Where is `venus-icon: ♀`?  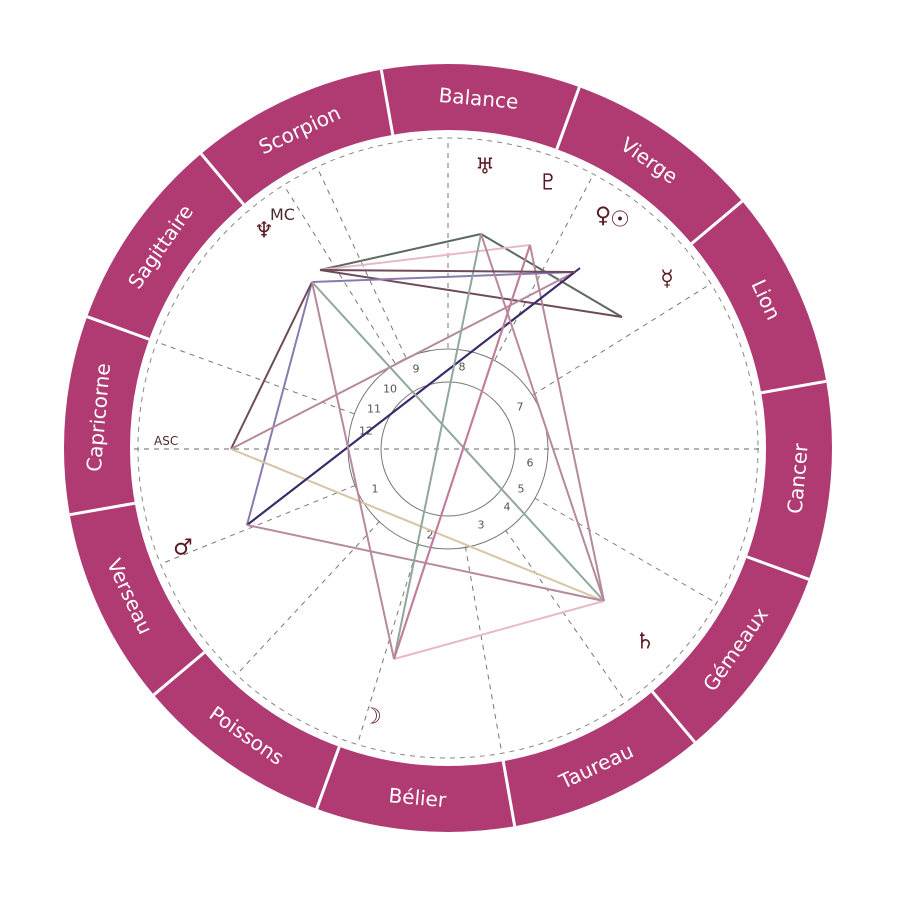 venus-icon: ♀ is located at coordinates (603, 216).